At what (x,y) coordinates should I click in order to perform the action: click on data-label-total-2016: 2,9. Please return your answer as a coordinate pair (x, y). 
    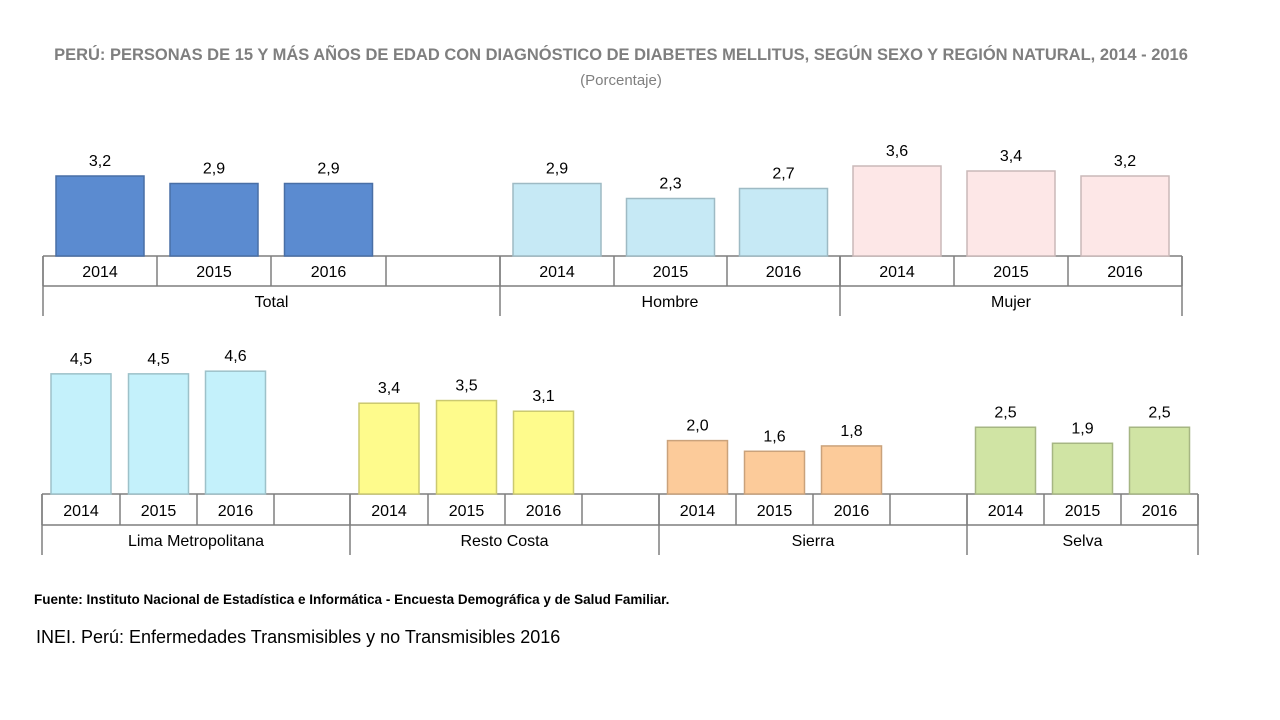
    Looking at the image, I should click on (328, 169).